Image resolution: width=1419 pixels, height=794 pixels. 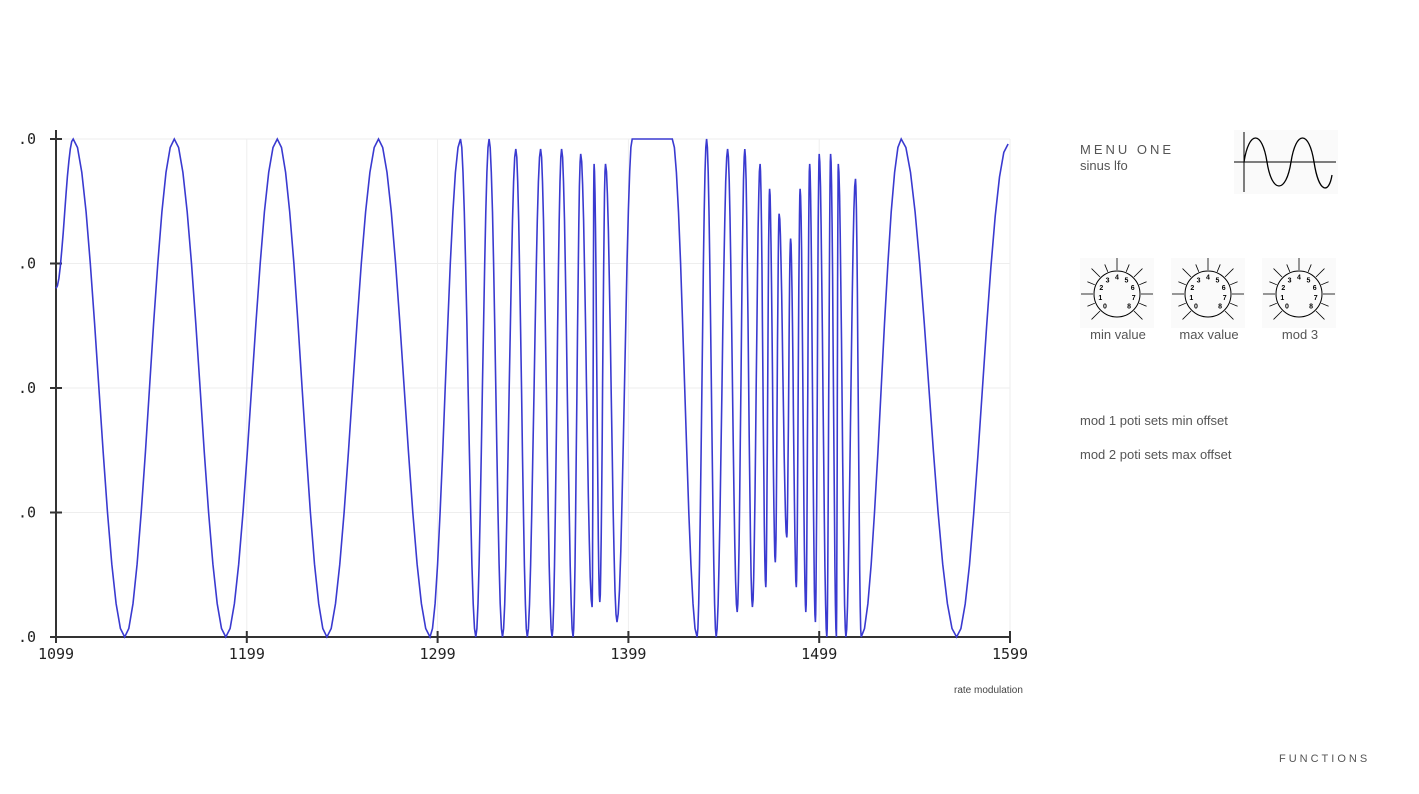 What do you see at coordinates (56, 654) in the screenshot?
I see `x-tick-label: 1099` at bounding box center [56, 654].